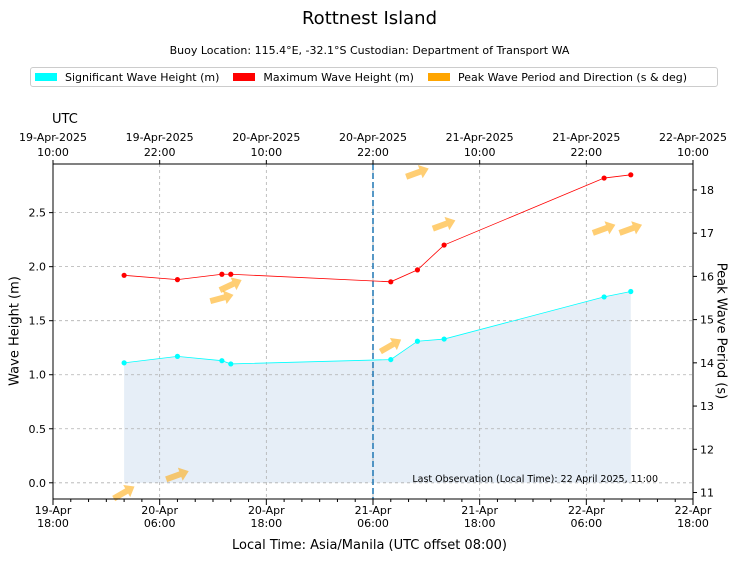 Image resolution: width=739 pixels, height=562 pixels. What do you see at coordinates (244, 77) in the screenshot?
I see `legend-swatch-maximum` at bounding box center [244, 77].